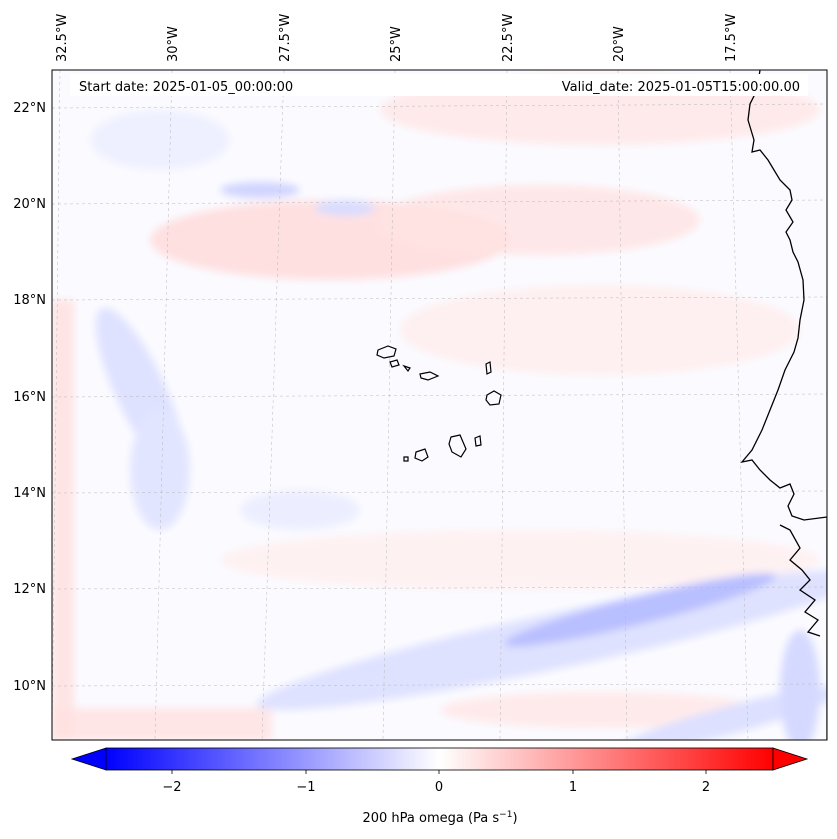  Describe the element at coordinates (29, 108) in the screenshot. I see `lat-label-22n: 22°N` at that location.